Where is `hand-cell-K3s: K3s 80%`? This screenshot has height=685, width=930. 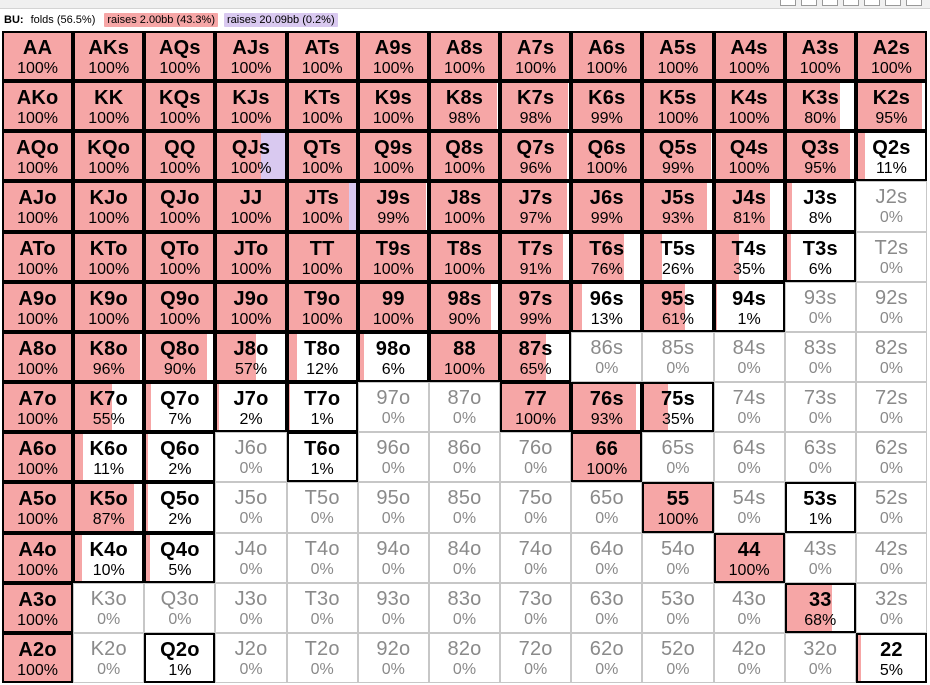
hand-cell-K3s: K3s 80% is located at coordinates (820, 106).